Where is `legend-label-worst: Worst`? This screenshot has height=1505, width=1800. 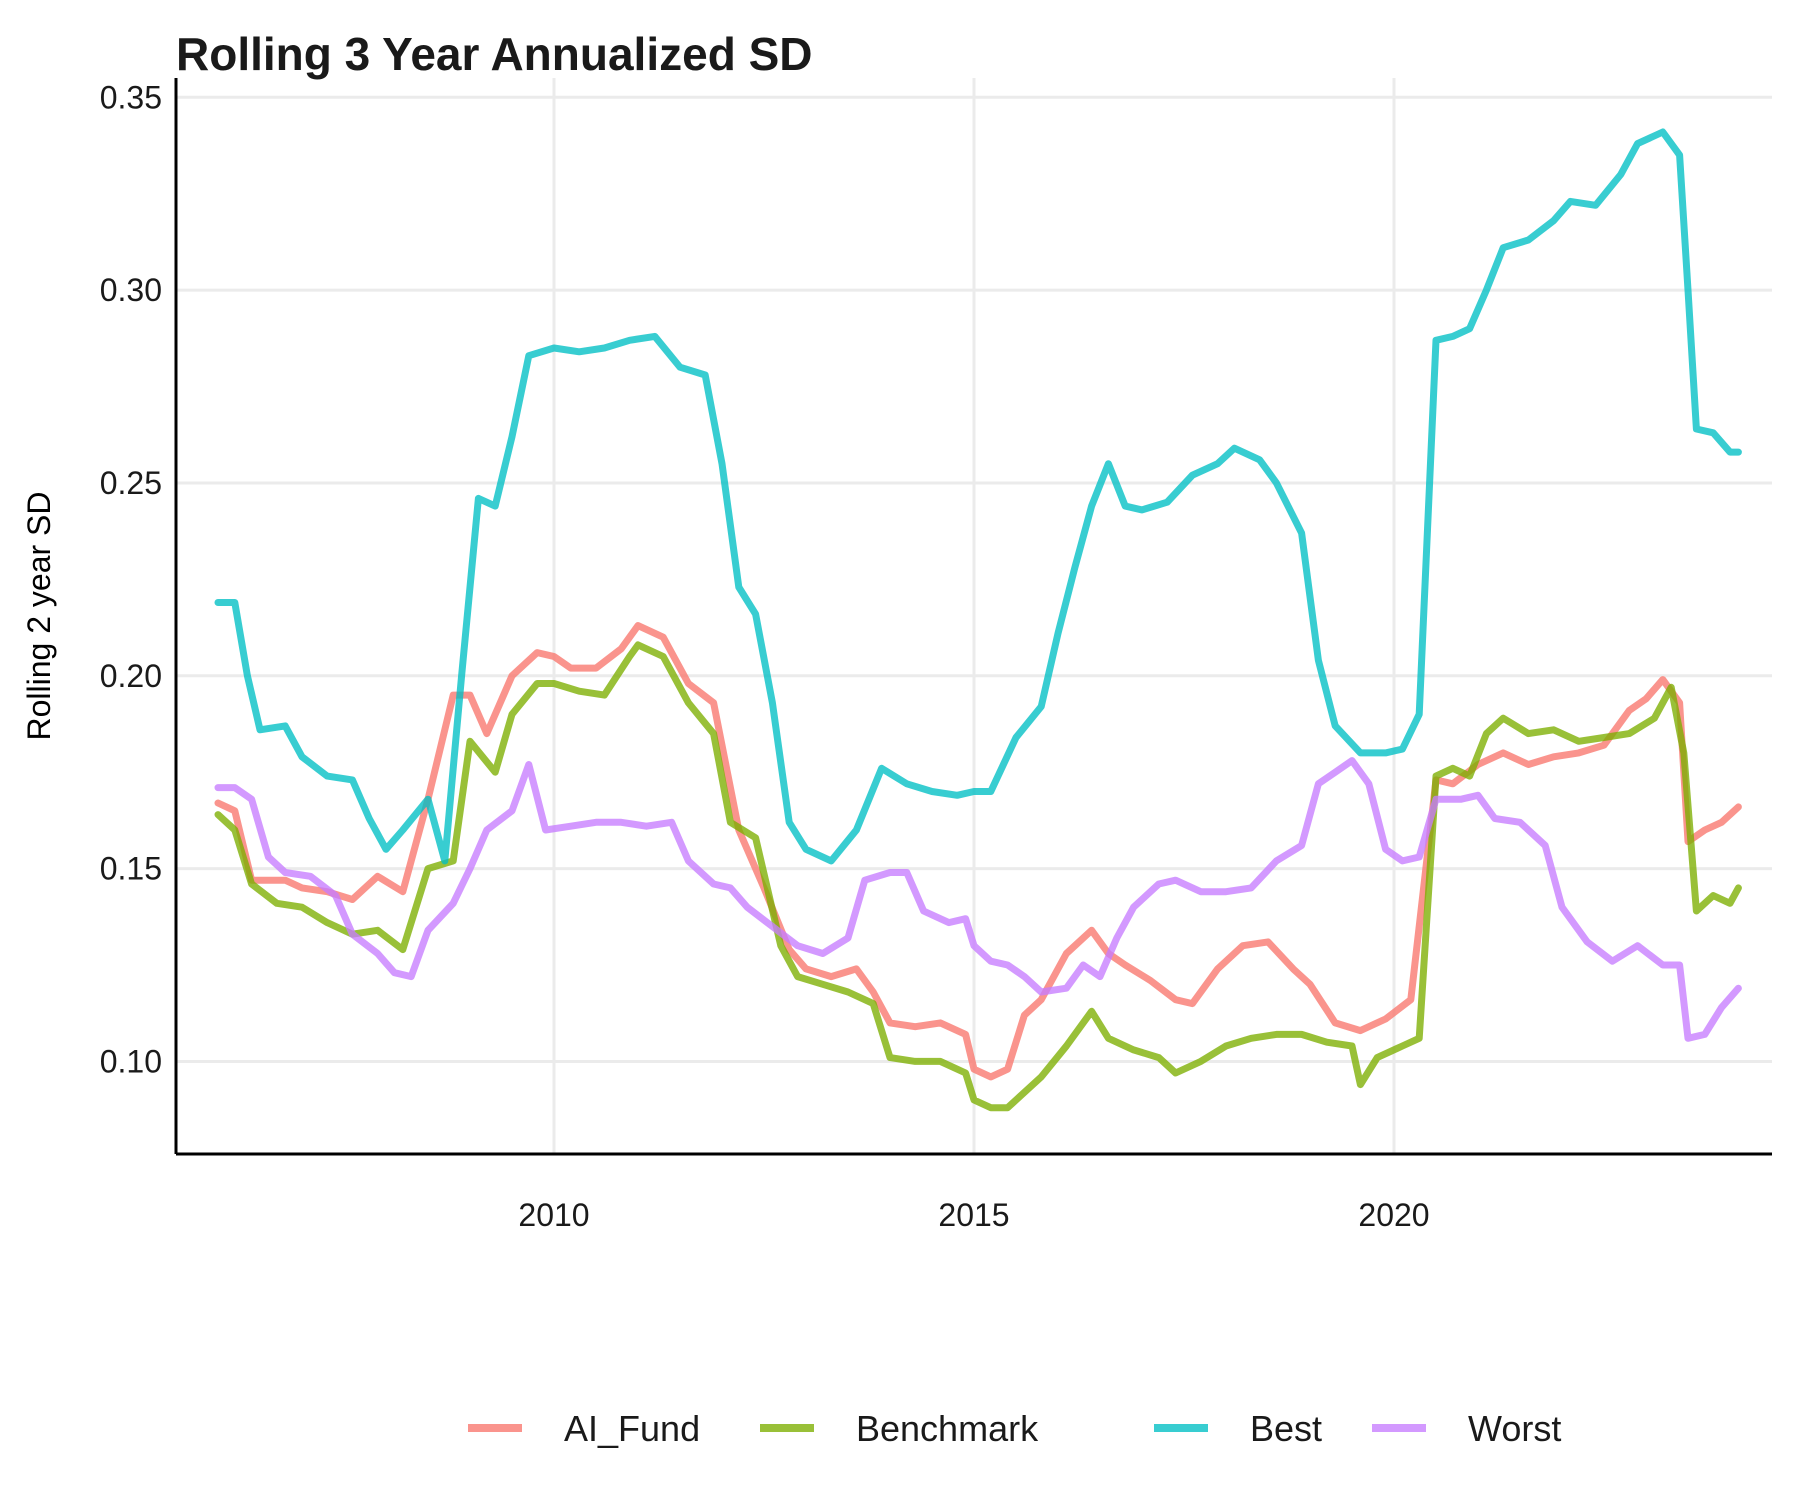 legend-label-worst: Worst is located at coordinates (1514, 1428).